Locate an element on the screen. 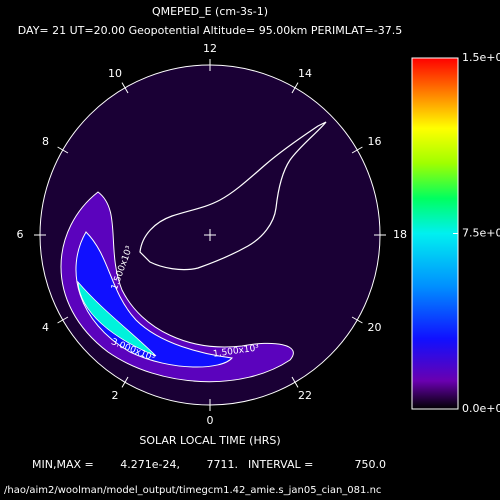 Image resolution: width=500 pixels, height=500 pixels. theta-tick-label: 0 is located at coordinates (210, 420).